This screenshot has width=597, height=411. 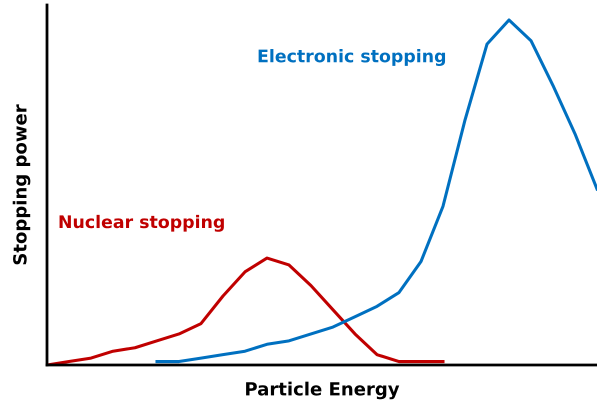 What do you see at coordinates (352, 57) in the screenshot?
I see `series-label: Electronic stopping` at bounding box center [352, 57].